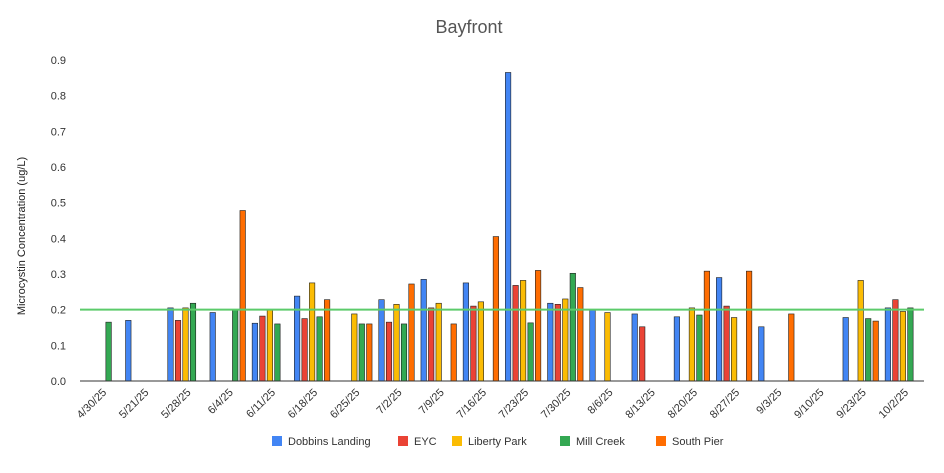 Image resolution: width=944 pixels, height=473 pixels. Describe the element at coordinates (58, 221) in the screenshot. I see `y-axis-ticks: 0.0 0.1 0.2 0.3 0.4 0.5 0.6 0.7 0.8 0.9` at that location.